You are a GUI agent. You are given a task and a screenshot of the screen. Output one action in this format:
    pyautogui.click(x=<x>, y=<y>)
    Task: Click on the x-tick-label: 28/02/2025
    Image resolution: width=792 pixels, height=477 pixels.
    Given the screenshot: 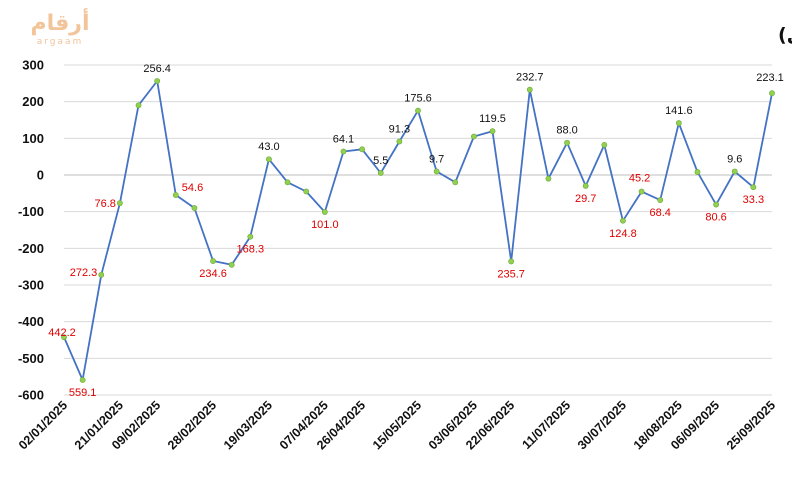 What is the action you would take?
    pyautogui.click(x=192, y=425)
    